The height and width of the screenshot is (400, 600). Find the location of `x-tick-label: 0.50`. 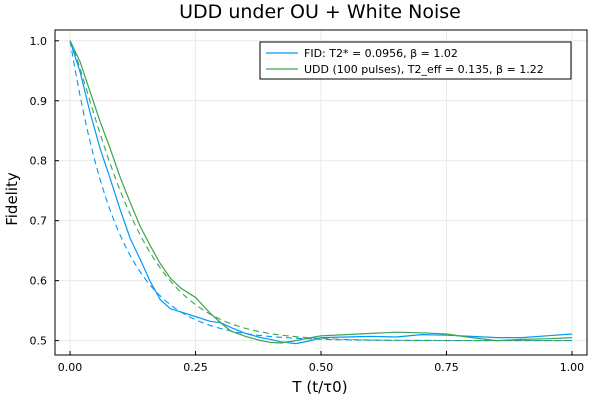

x-tick-label: 0.50 is located at coordinates (321, 367).